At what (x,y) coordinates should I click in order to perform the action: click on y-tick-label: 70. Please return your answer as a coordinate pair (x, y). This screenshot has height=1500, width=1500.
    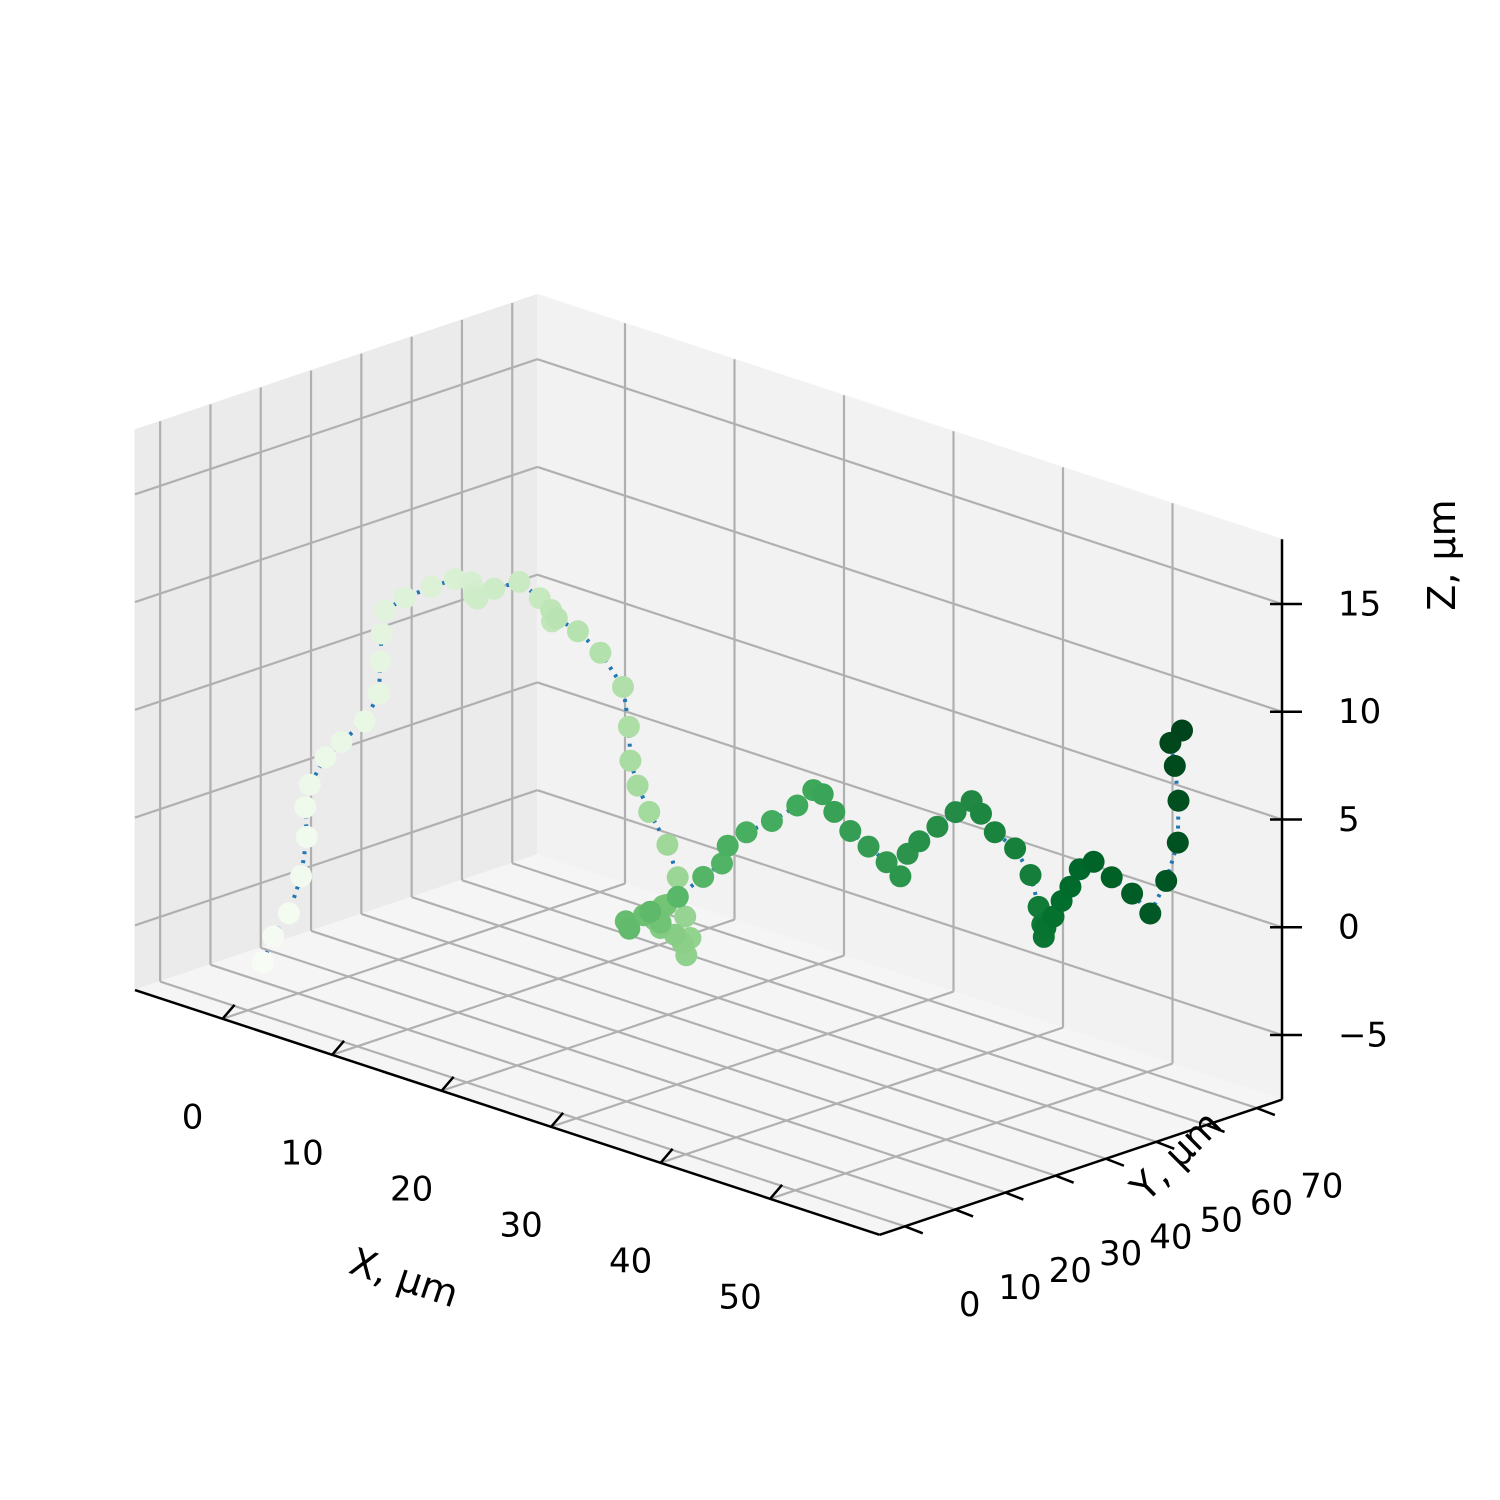
    Looking at the image, I should click on (1321, 1187).